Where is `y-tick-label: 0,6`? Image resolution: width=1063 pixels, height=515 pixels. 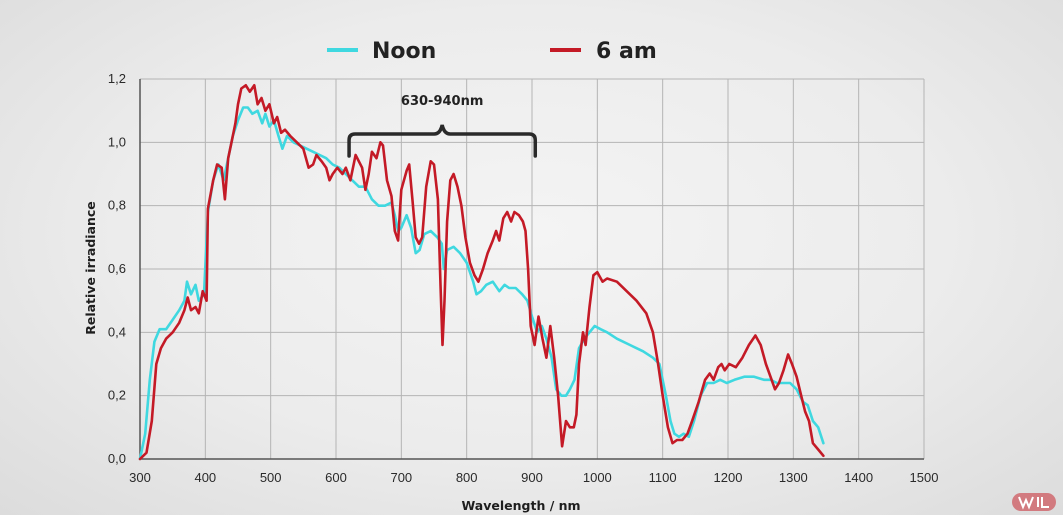 y-tick-label: 0,6 is located at coordinates (117, 268).